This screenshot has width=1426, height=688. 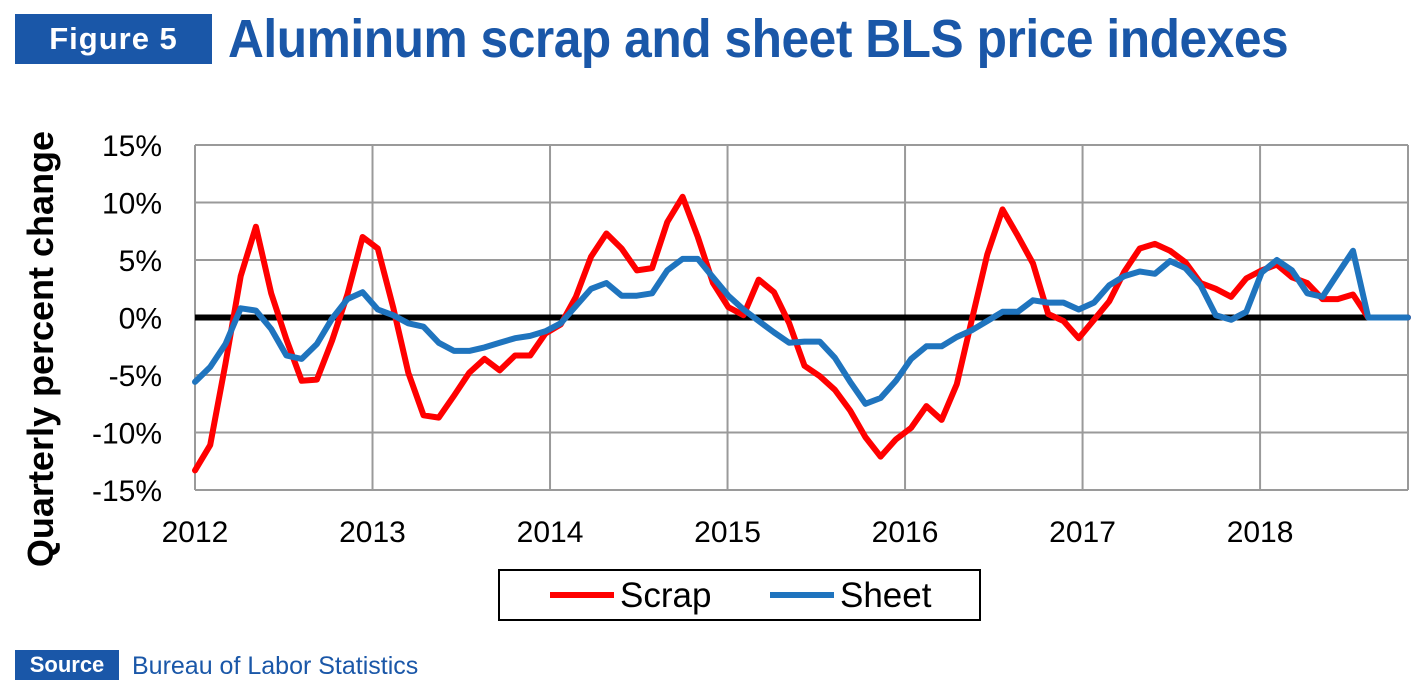 I want to click on y-tick-labels: 15% 10% 5% 0% -5% -10% -15%, so click(x=127, y=319).